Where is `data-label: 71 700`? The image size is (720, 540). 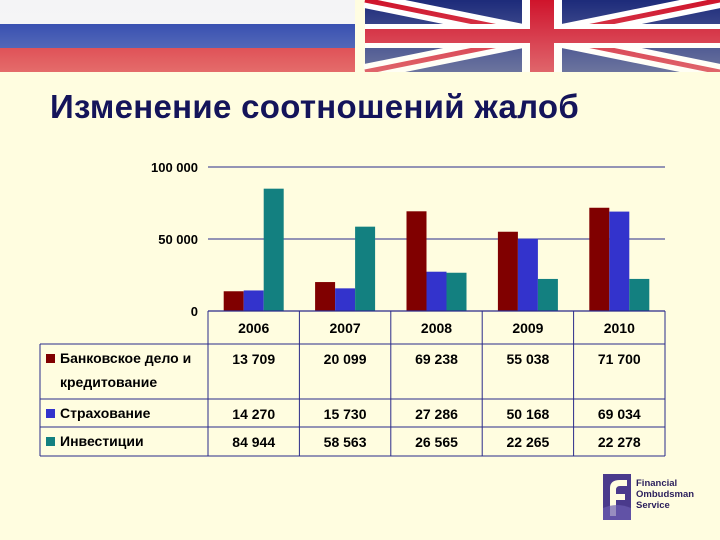
data-label: 71 700 is located at coordinates (619, 359).